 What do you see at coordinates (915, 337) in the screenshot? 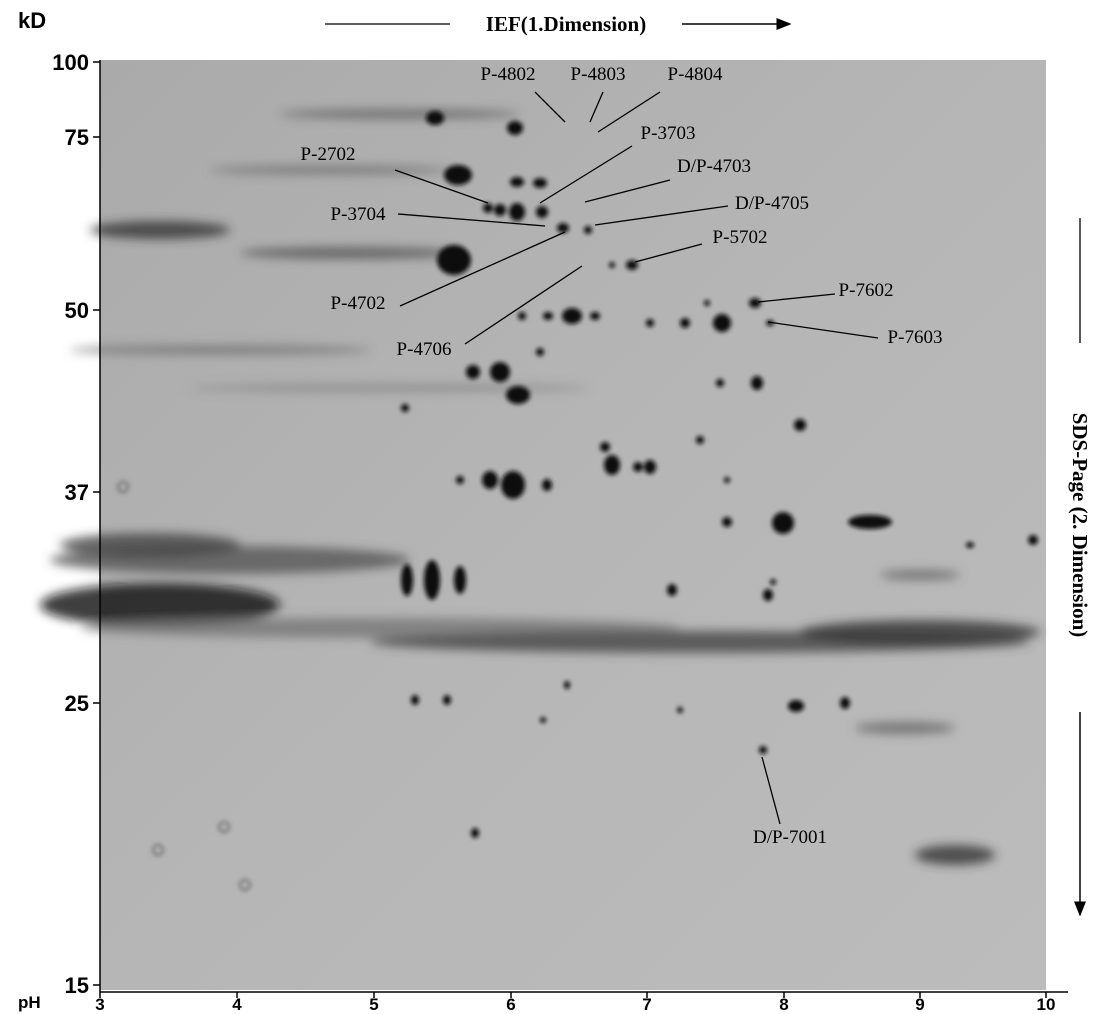
I see `spot-label: P-7603` at bounding box center [915, 337].